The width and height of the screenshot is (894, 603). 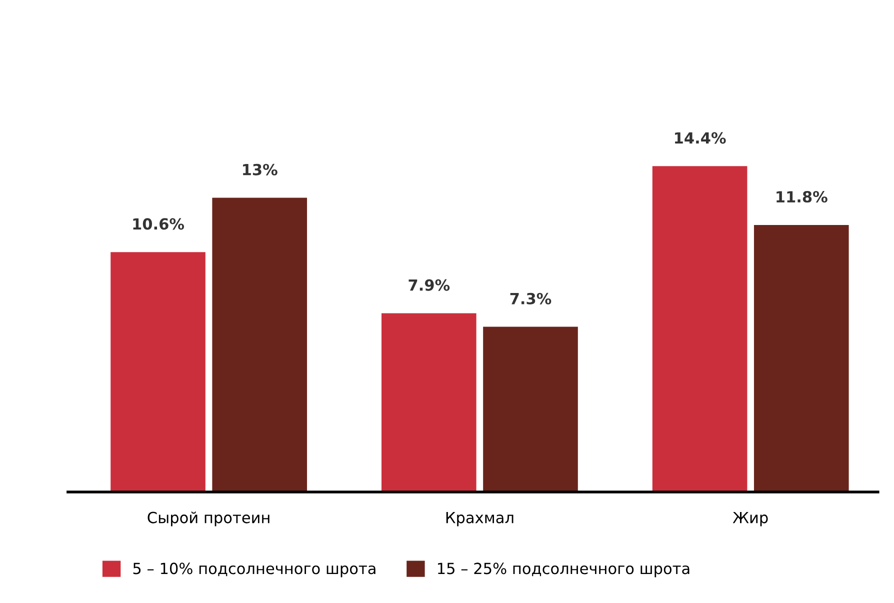 What do you see at coordinates (700, 138) in the screenshot?
I see `data-label: 14.4%` at bounding box center [700, 138].